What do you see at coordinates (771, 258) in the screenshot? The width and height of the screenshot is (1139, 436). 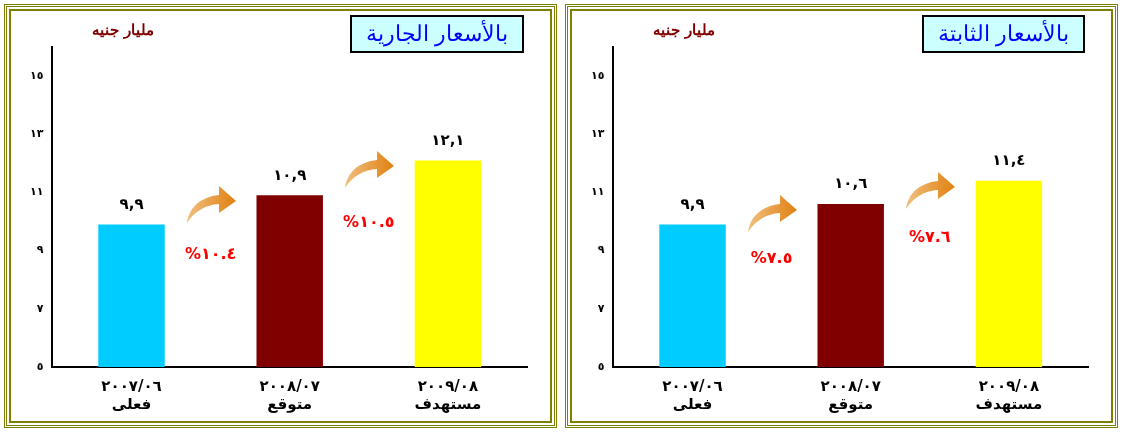 I see `annotation: %٧.٥` at bounding box center [771, 258].